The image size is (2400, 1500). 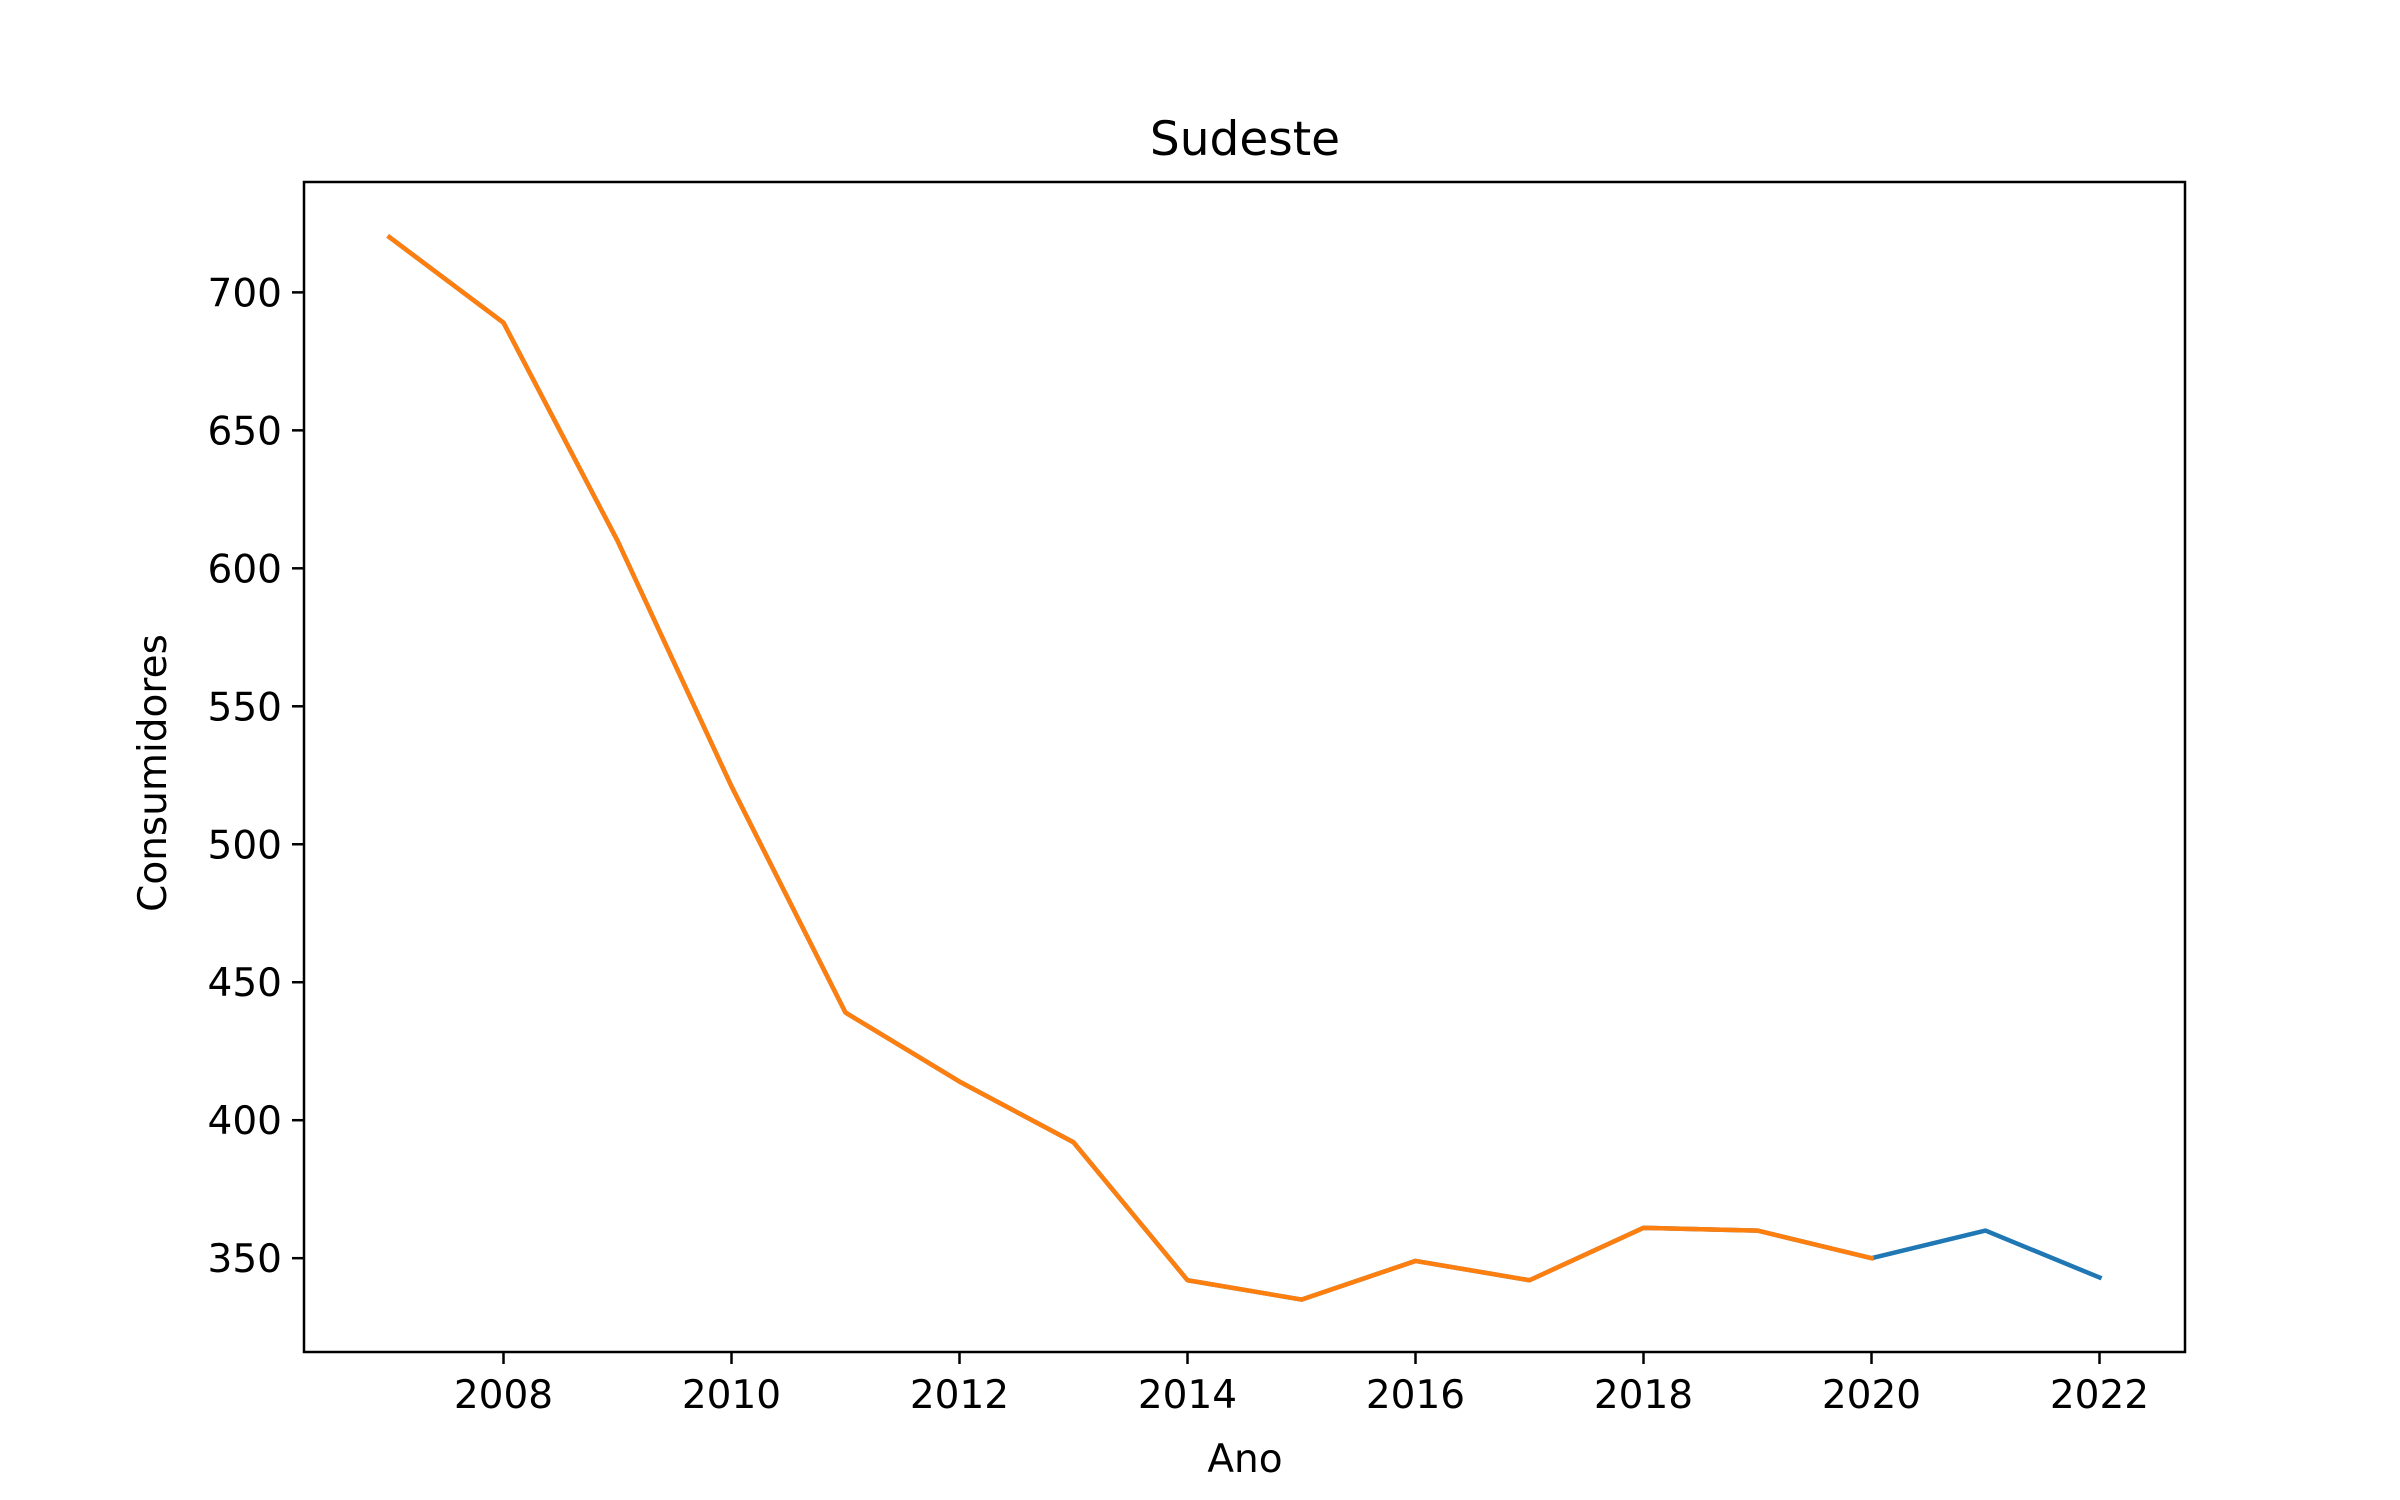 I want to click on x-tick-label: 2016, so click(x=1415, y=1395).